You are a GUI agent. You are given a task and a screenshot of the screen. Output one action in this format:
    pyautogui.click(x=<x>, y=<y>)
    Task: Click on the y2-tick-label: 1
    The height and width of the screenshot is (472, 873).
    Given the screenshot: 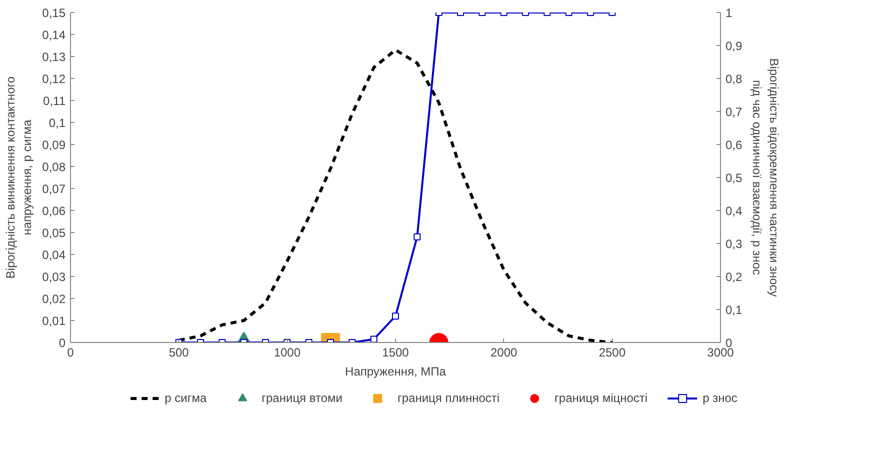 What is the action you would take?
    pyautogui.click(x=729, y=13)
    